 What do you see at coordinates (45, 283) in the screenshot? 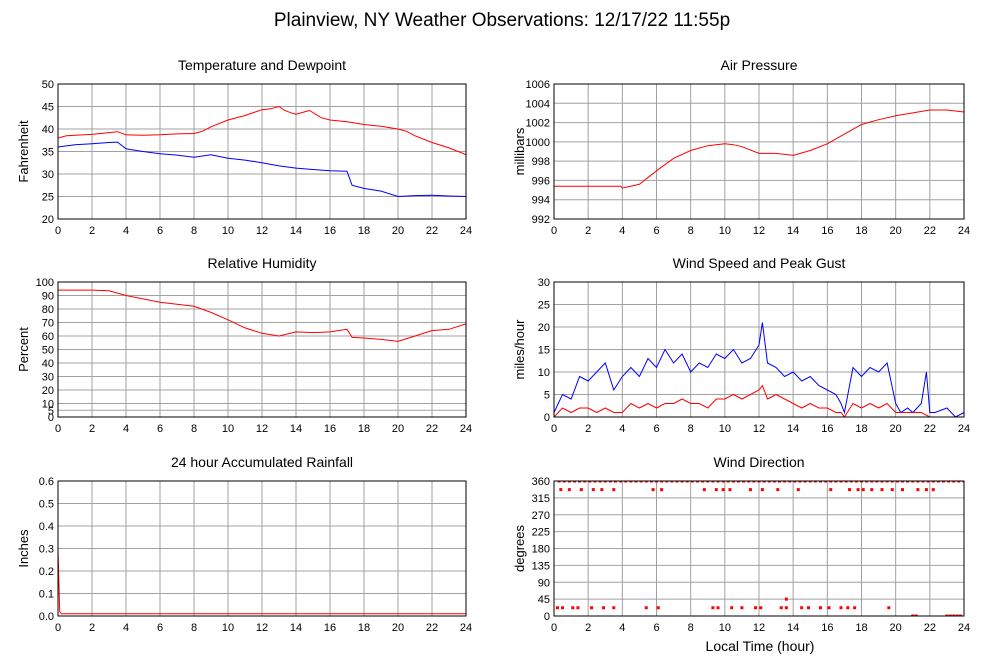
I see `y-tick-label: 100` at bounding box center [45, 283].